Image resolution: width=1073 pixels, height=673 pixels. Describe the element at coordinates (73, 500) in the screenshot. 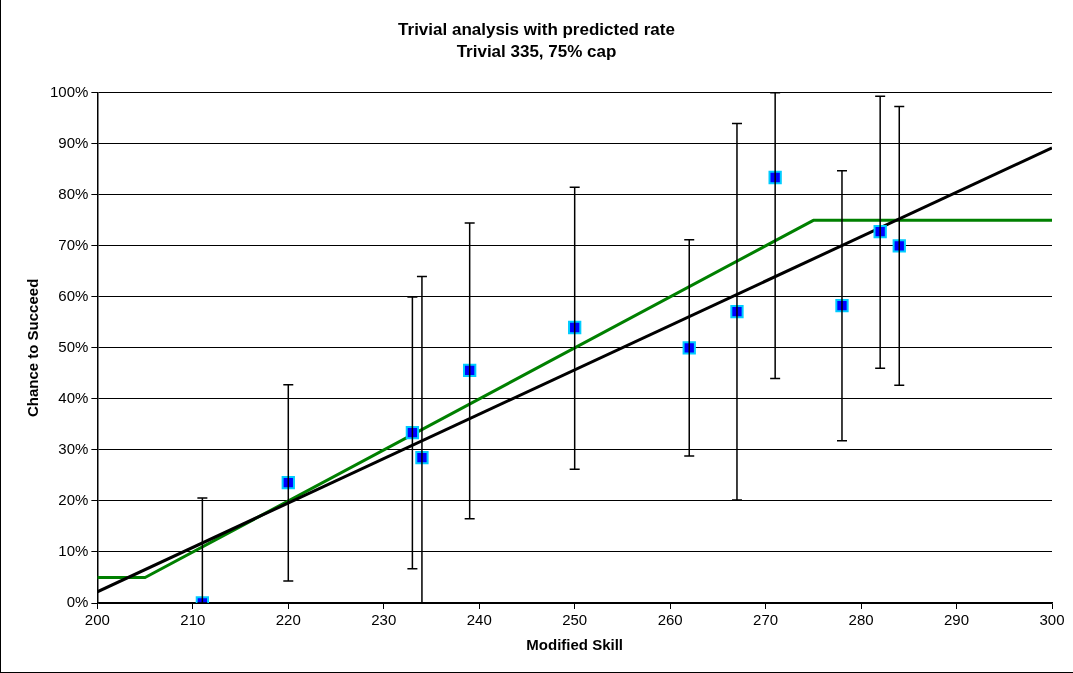

I see `y-tick-label: 20%` at that location.